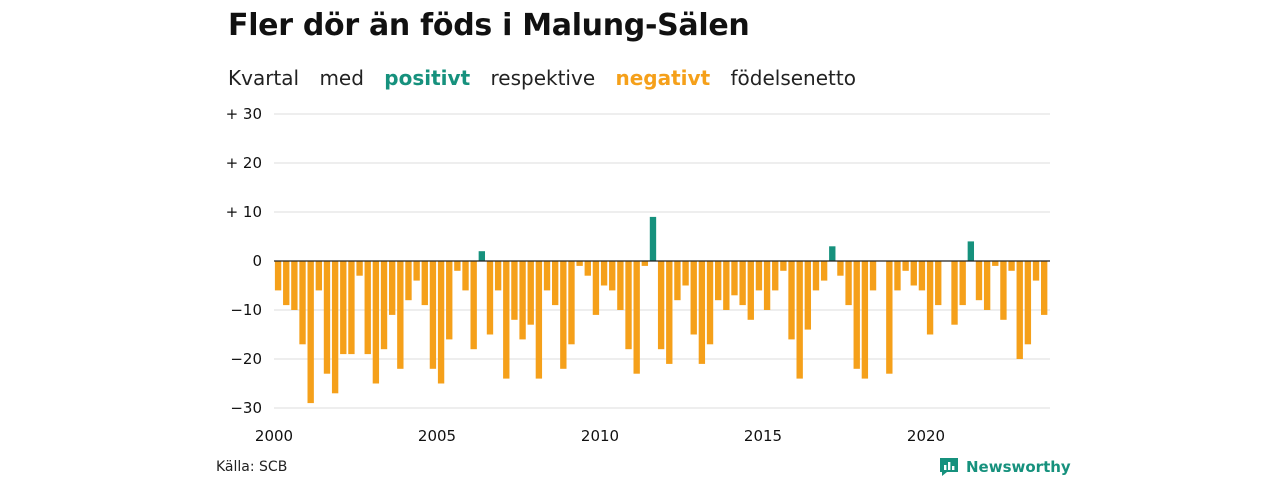 This screenshot has height=480, width=1280. What do you see at coordinates (793, 78) in the screenshot?
I see `subtitle-word-fodelsenetto: födelsenetto` at bounding box center [793, 78].